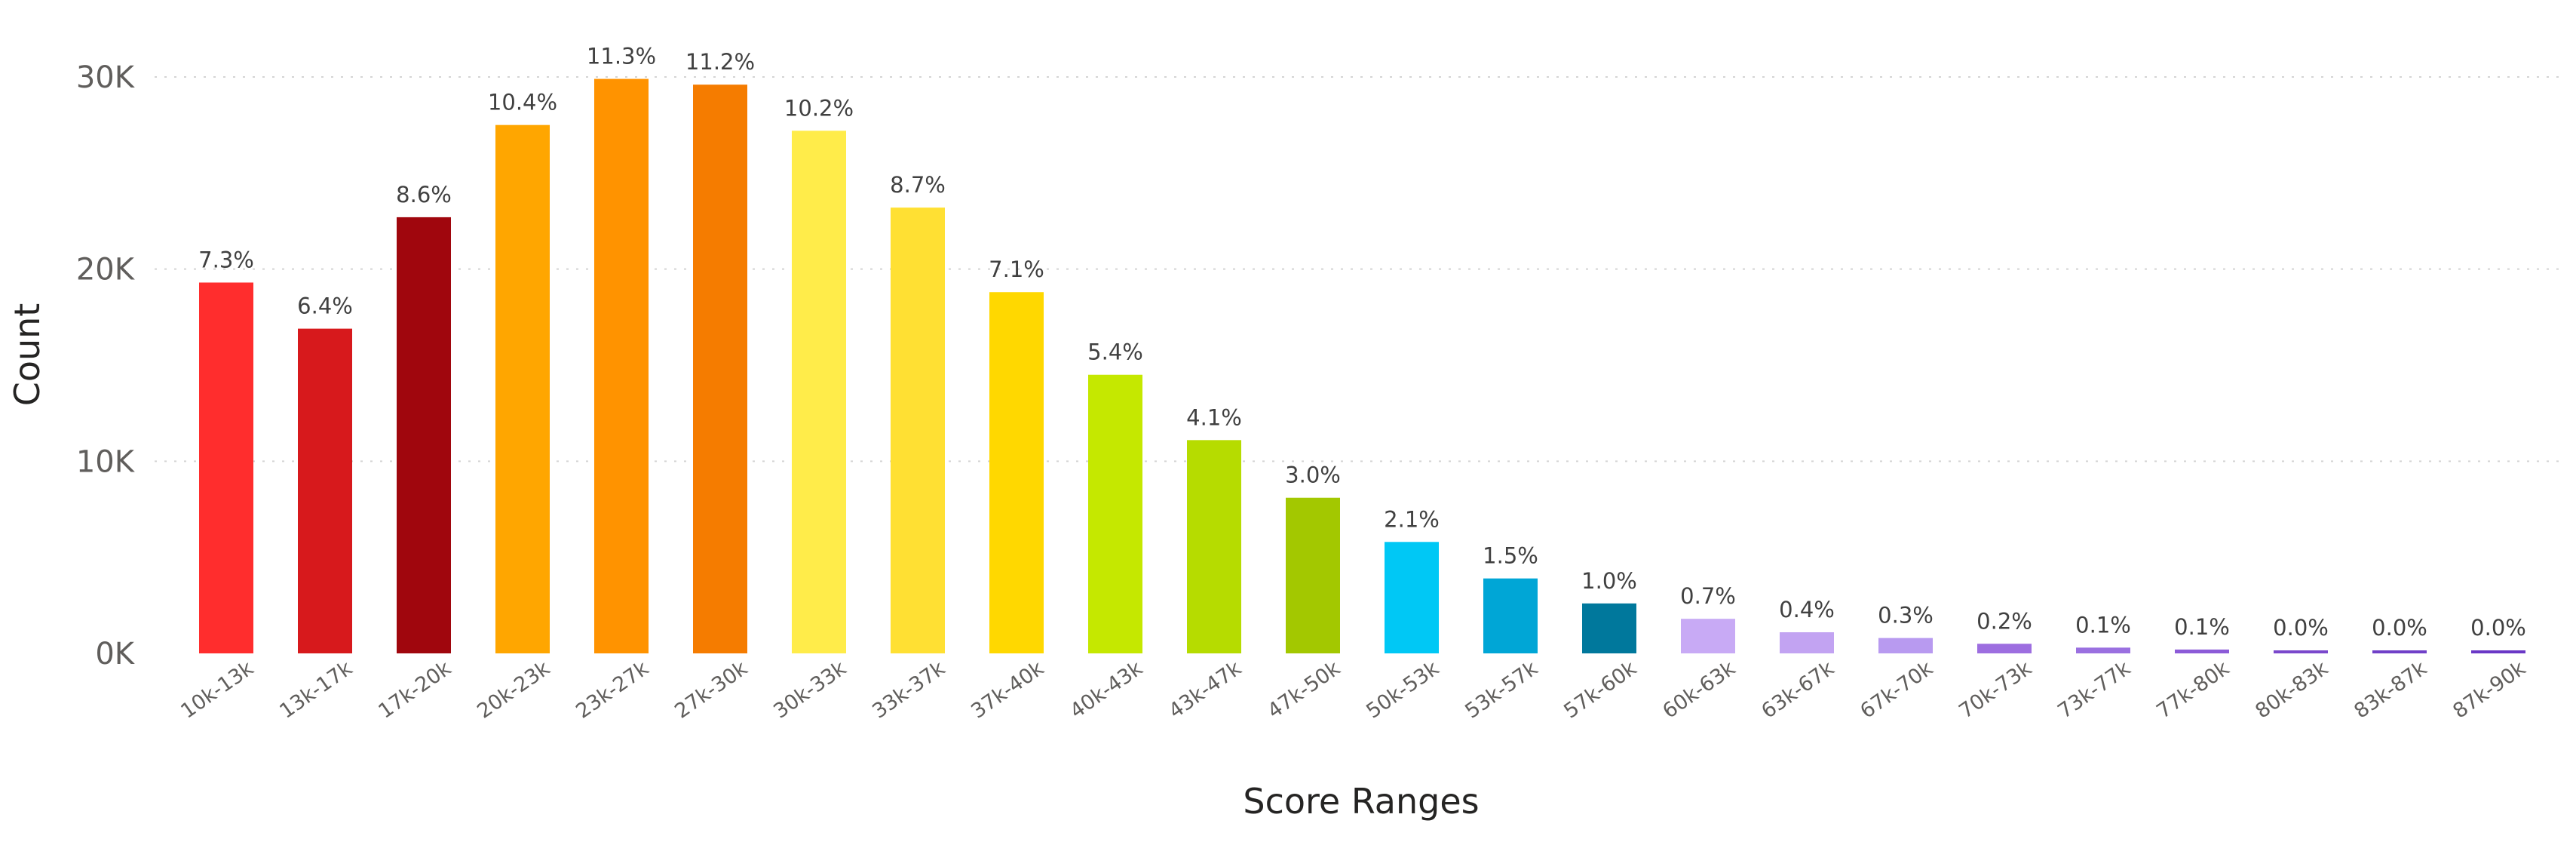  I want to click on x-tick-label: 47k-50k, so click(1304, 690).